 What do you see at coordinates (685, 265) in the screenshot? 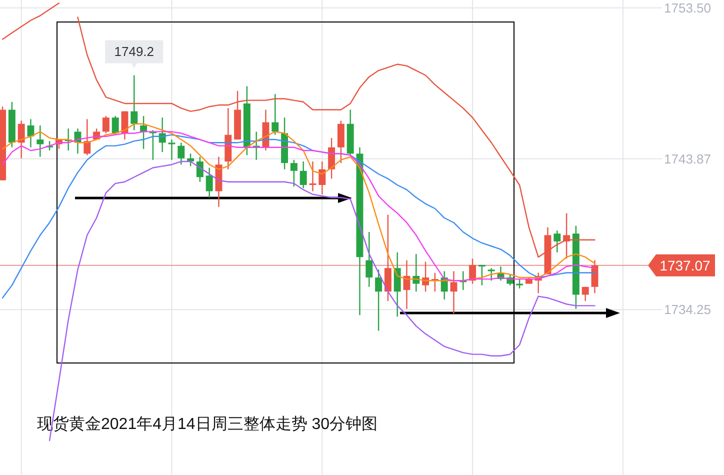
I see `ref-line-label: 1737.07` at bounding box center [685, 265].